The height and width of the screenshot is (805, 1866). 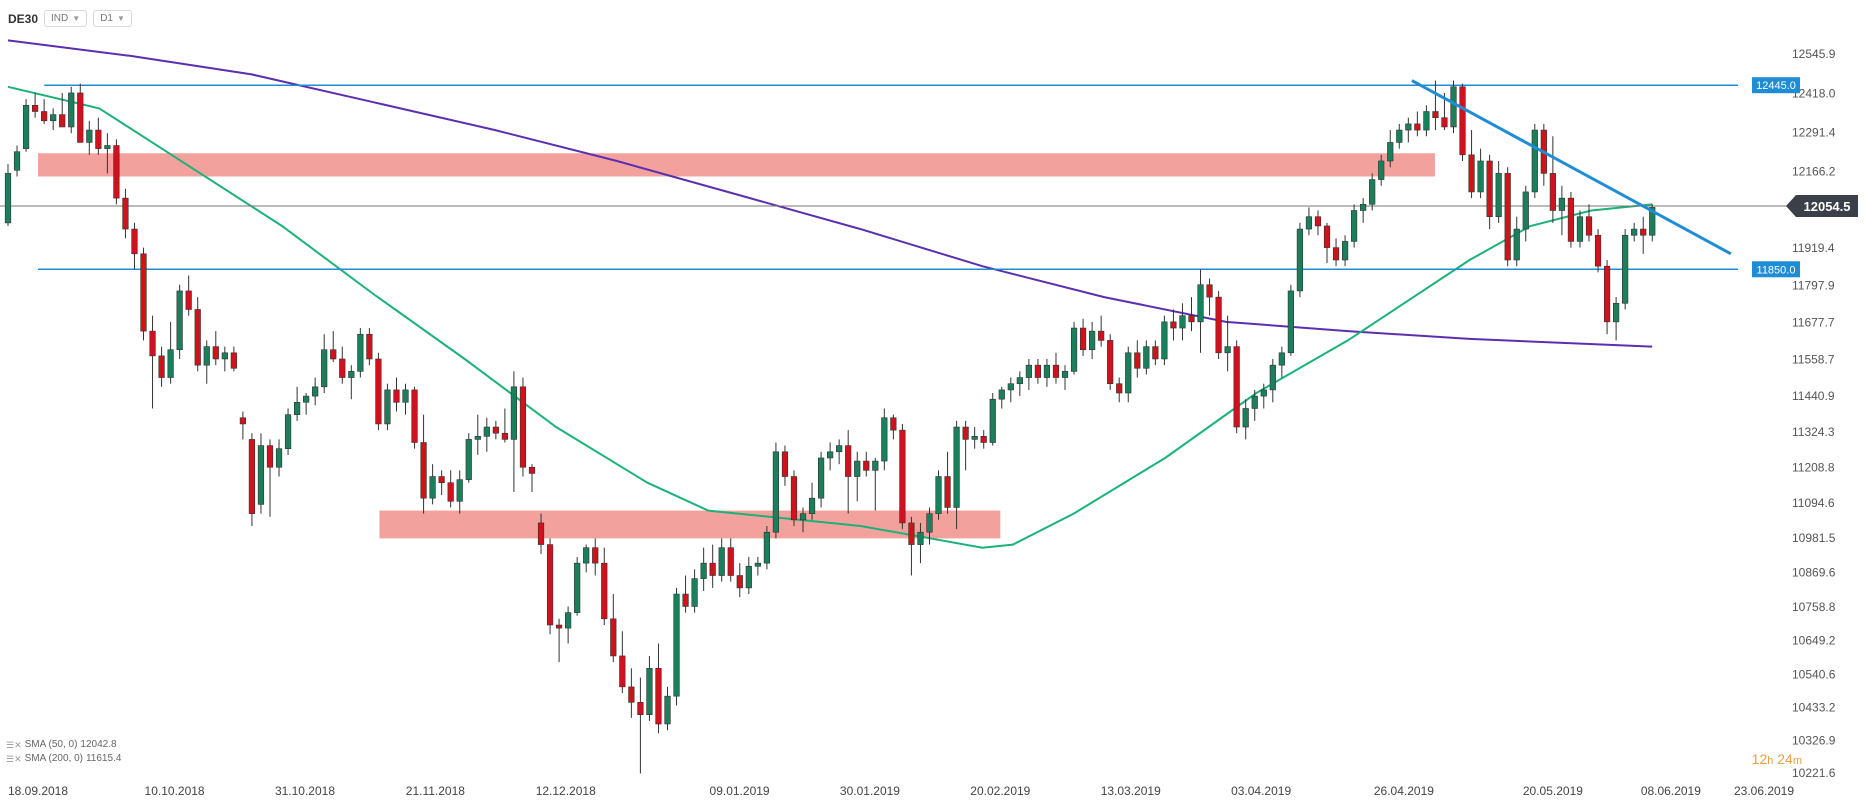 What do you see at coordinates (435, 791) in the screenshot?
I see `x-tick-label: 21.11.2018` at bounding box center [435, 791].